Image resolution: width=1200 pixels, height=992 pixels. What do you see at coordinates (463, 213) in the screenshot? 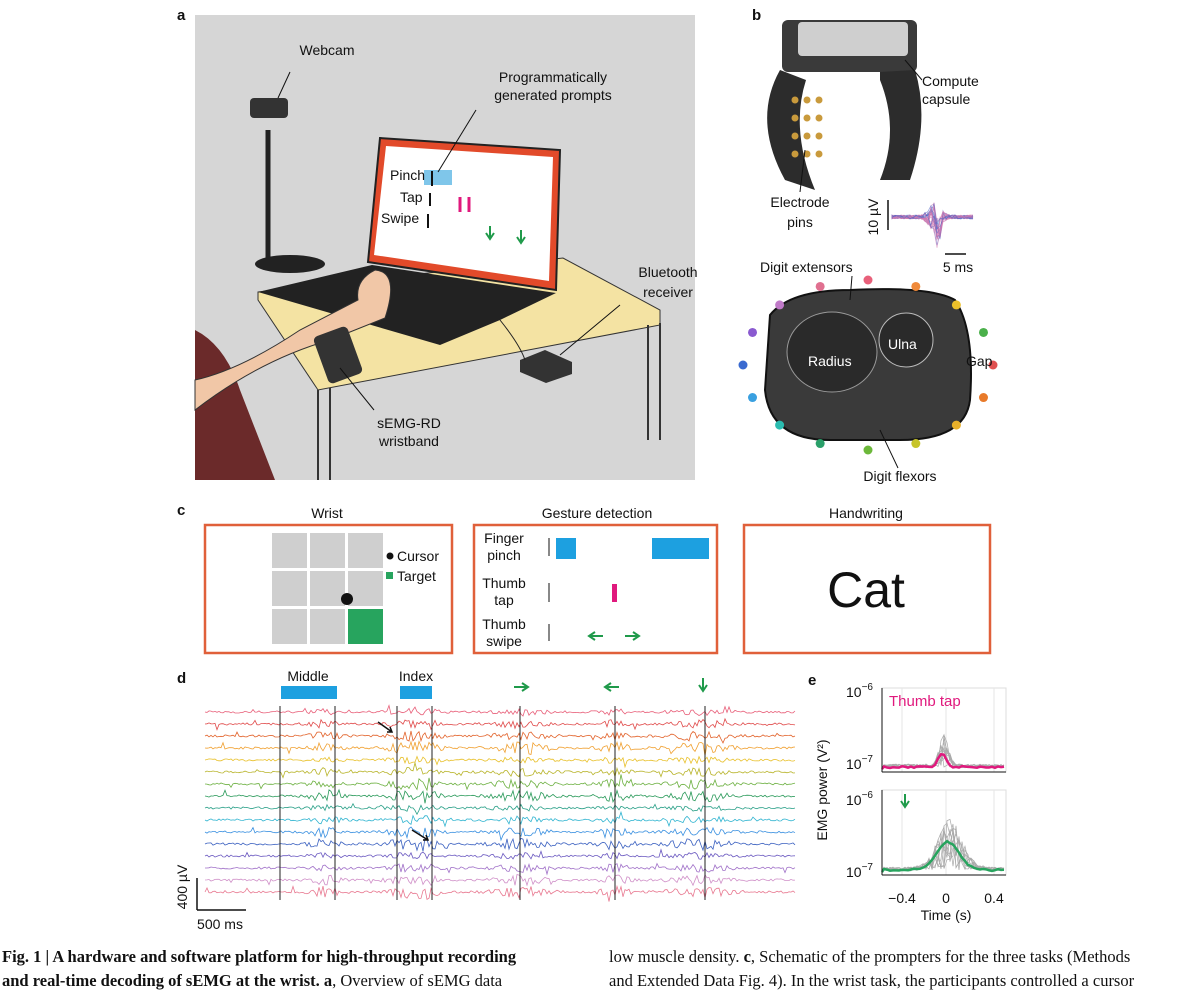
I see `laptop-screen-inner` at bounding box center [463, 213].